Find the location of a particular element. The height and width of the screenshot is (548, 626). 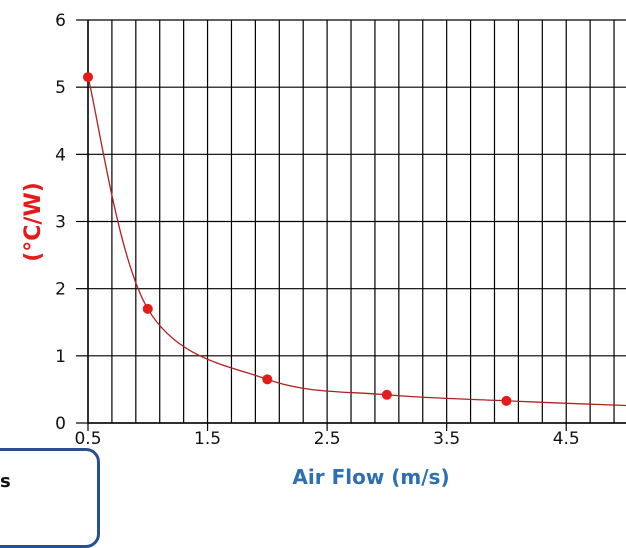

y-tick-label: 0 is located at coordinates (60, 424).